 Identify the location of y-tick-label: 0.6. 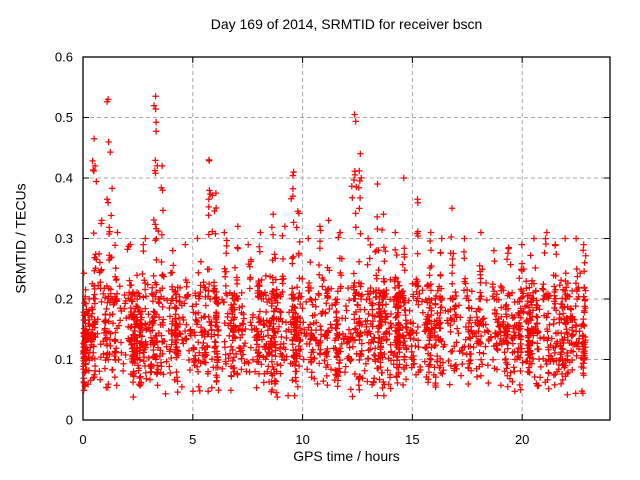
(64, 57).